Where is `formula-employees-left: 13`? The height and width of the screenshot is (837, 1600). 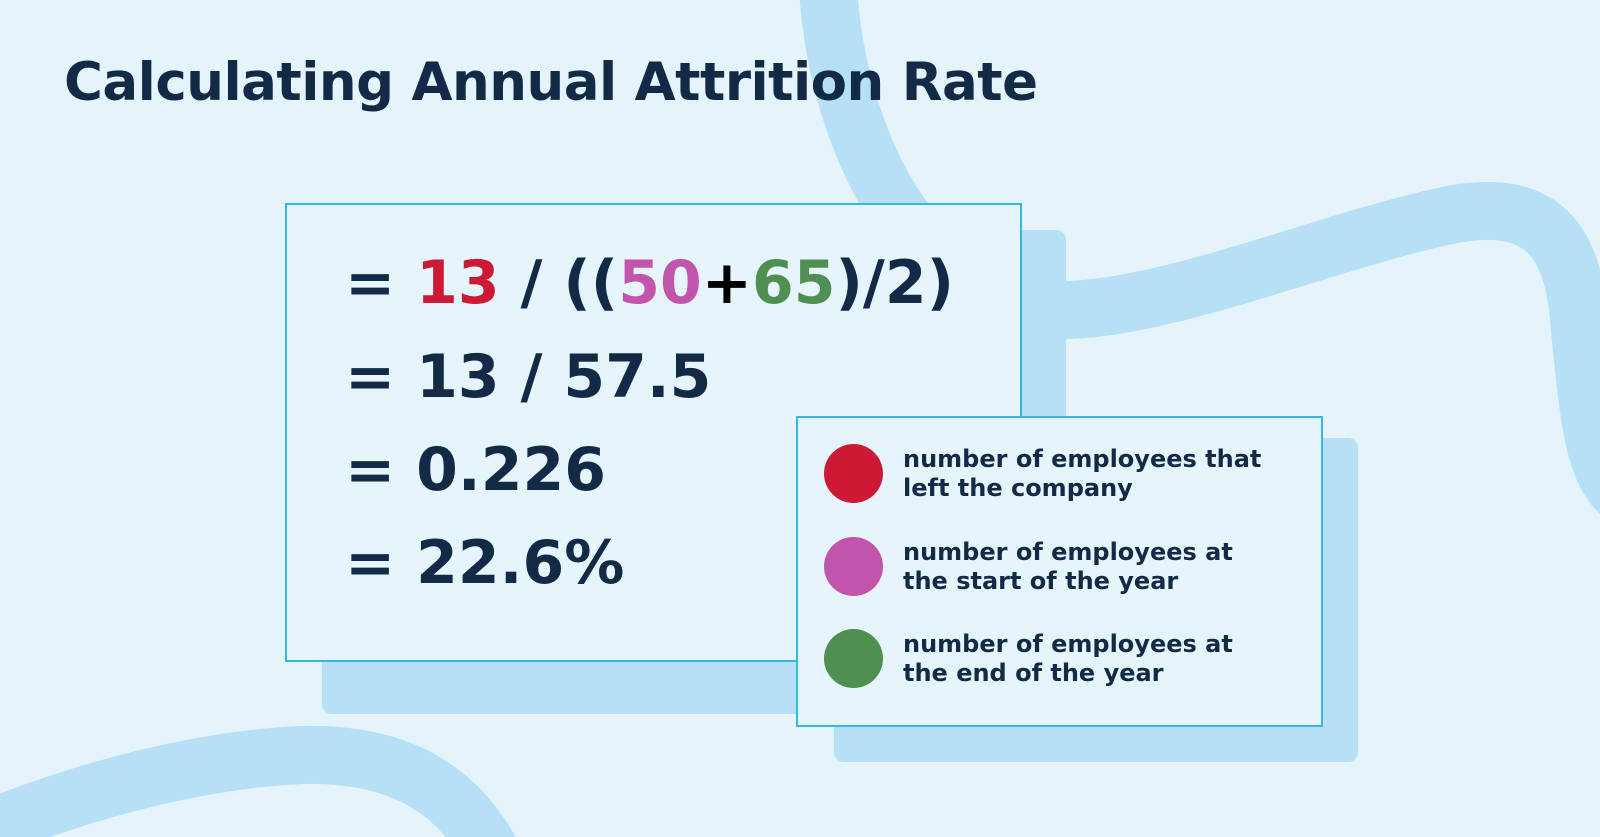 formula-employees-left: 13 is located at coordinates (458, 283).